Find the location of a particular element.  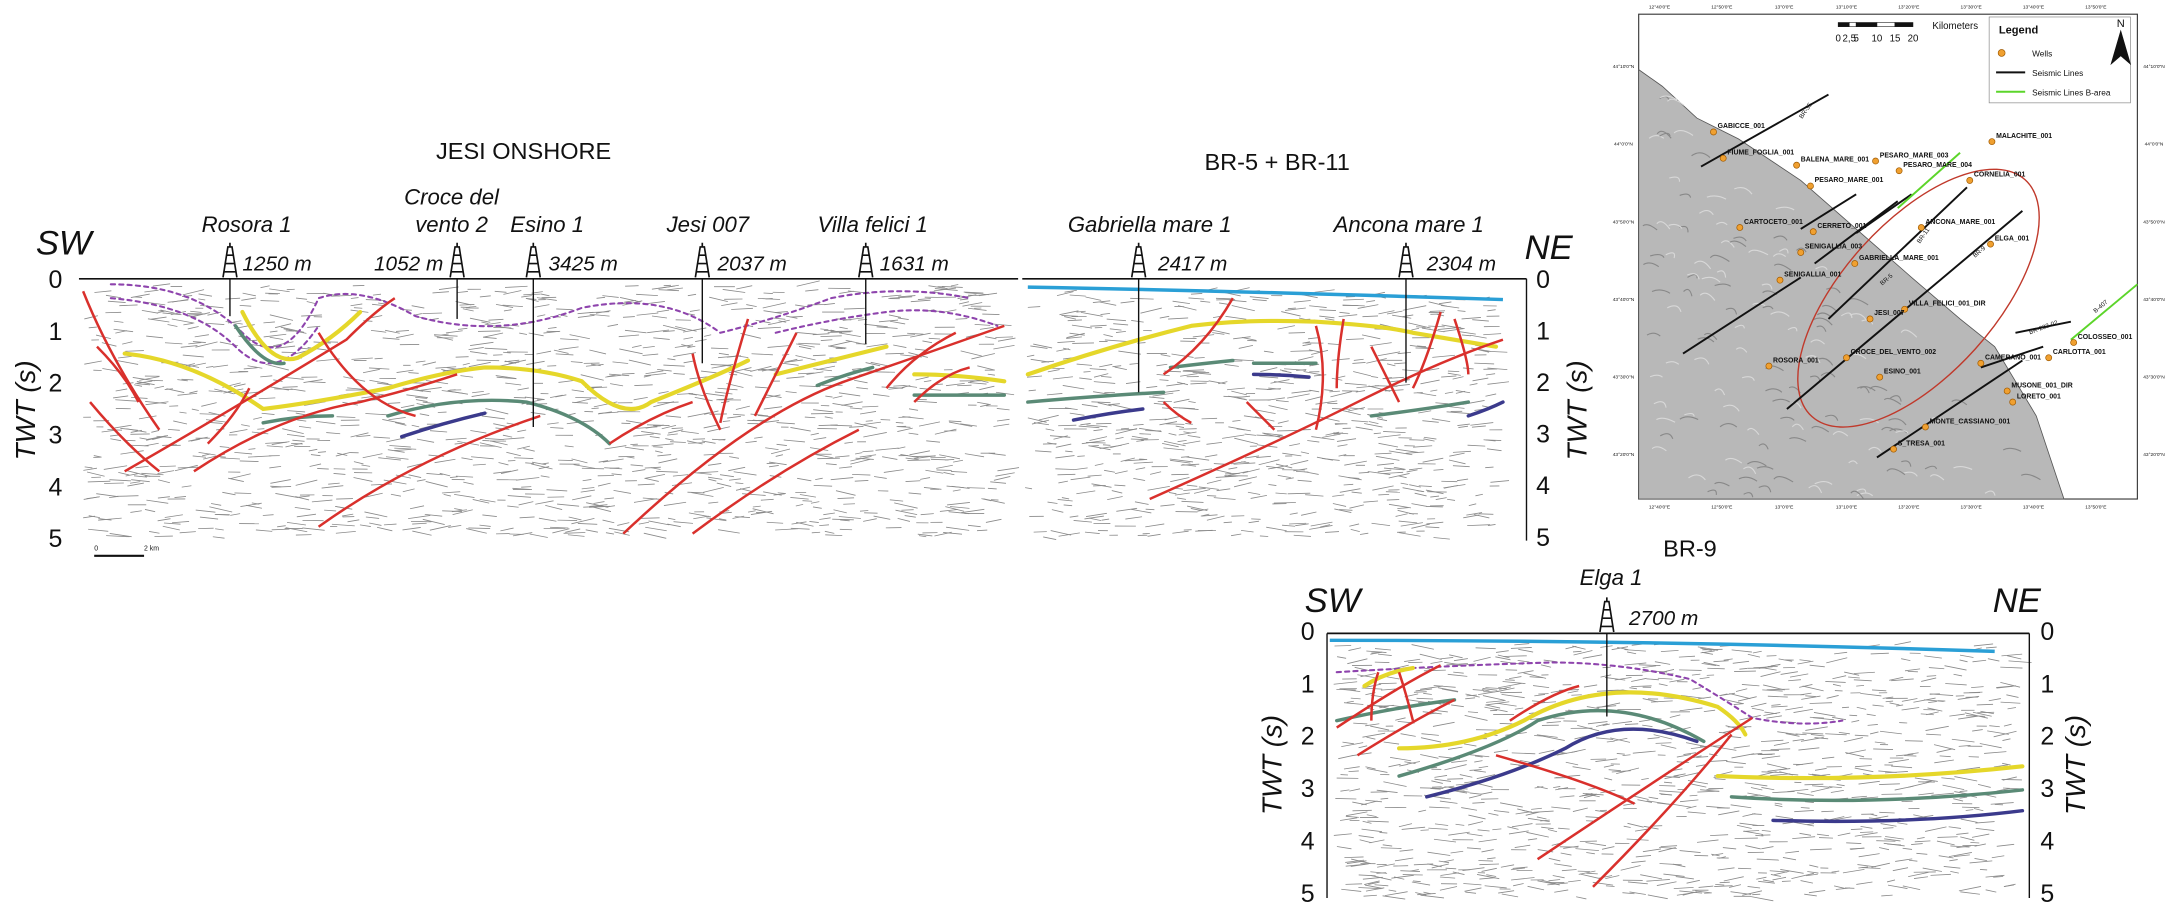

well-name: Villa felici 1 is located at coordinates (872, 224).